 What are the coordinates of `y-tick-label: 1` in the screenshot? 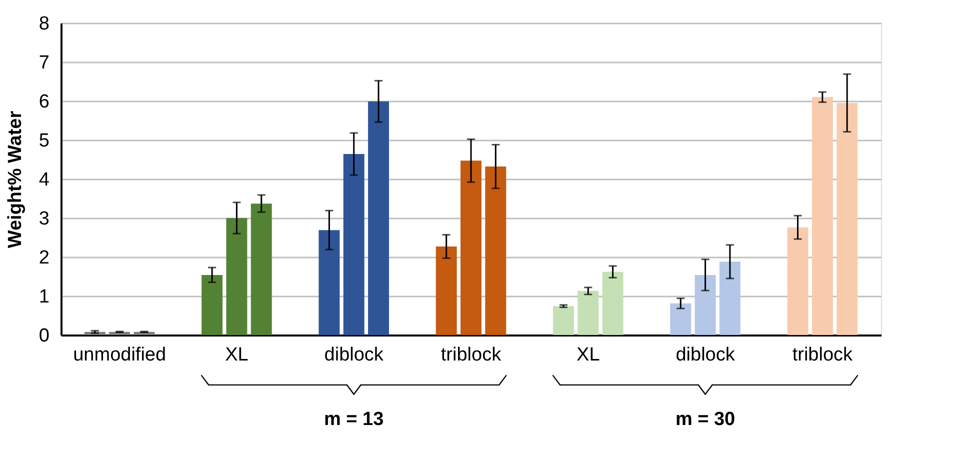 It's located at (44, 297).